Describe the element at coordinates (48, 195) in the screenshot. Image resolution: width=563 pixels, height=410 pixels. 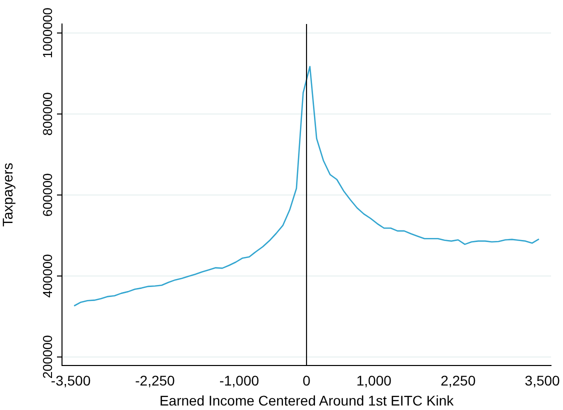
I see `y-tick-label: 600000` at that location.